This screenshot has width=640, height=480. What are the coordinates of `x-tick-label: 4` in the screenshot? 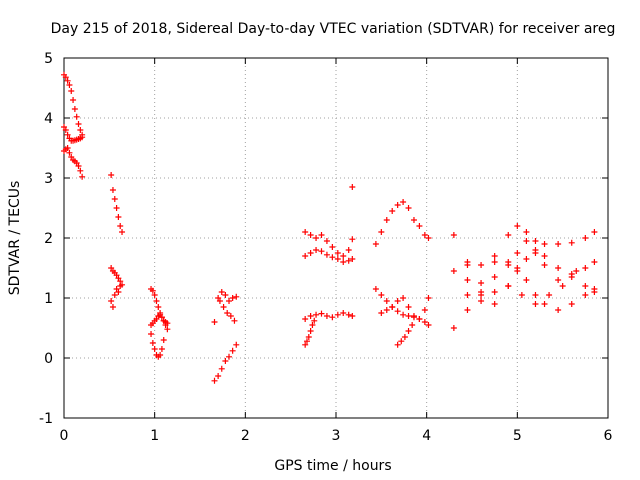 It's located at (426, 436).